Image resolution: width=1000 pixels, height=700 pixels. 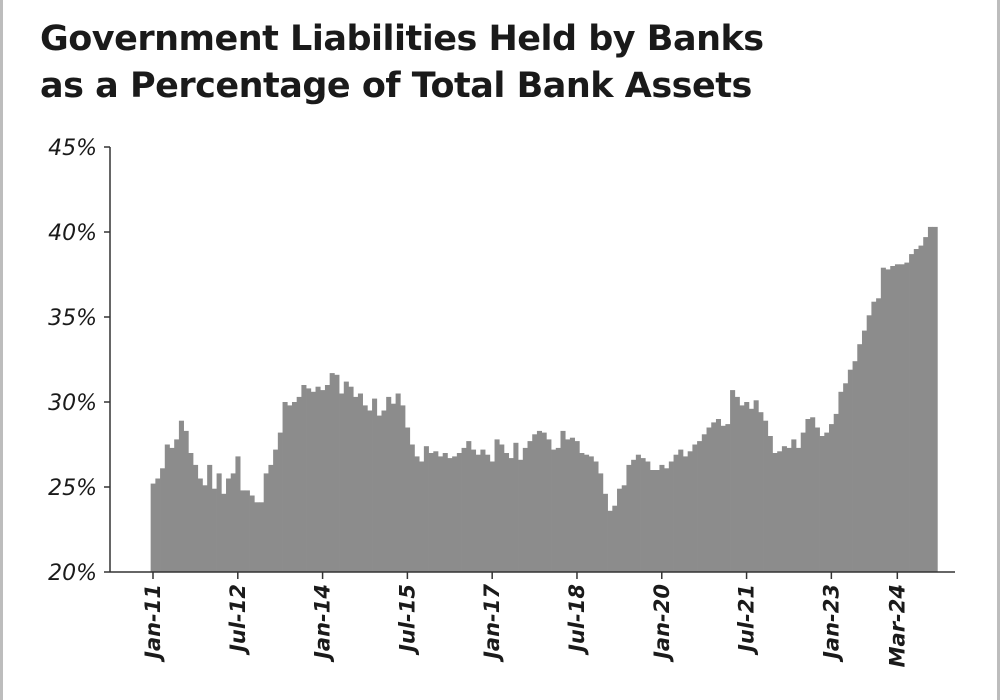 What do you see at coordinates (72, 403) in the screenshot?
I see `y-tick-label: 30%` at bounding box center [72, 403].